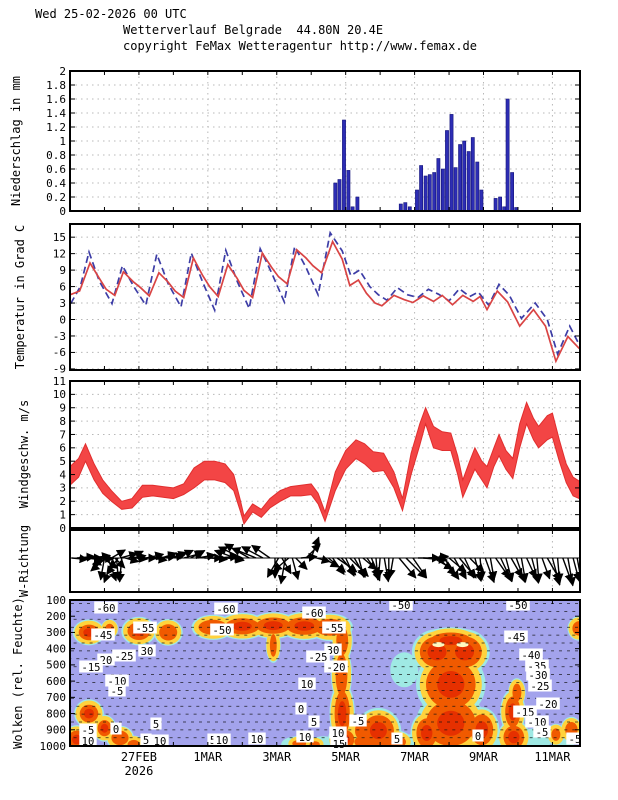  Describe the element at coordinates (62, 474) in the screenshot. I see `windspeed-ytick-label: 4` at that location.